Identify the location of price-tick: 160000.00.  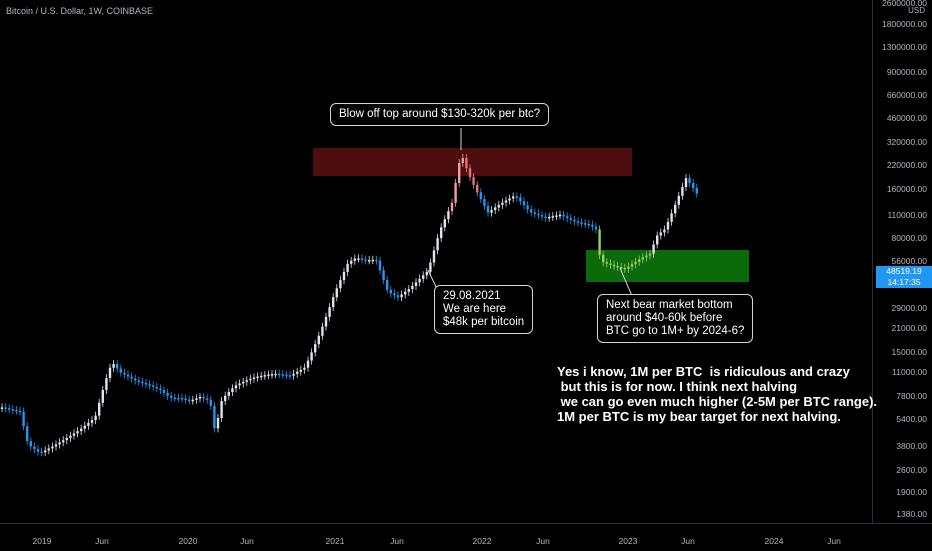
(906, 189).